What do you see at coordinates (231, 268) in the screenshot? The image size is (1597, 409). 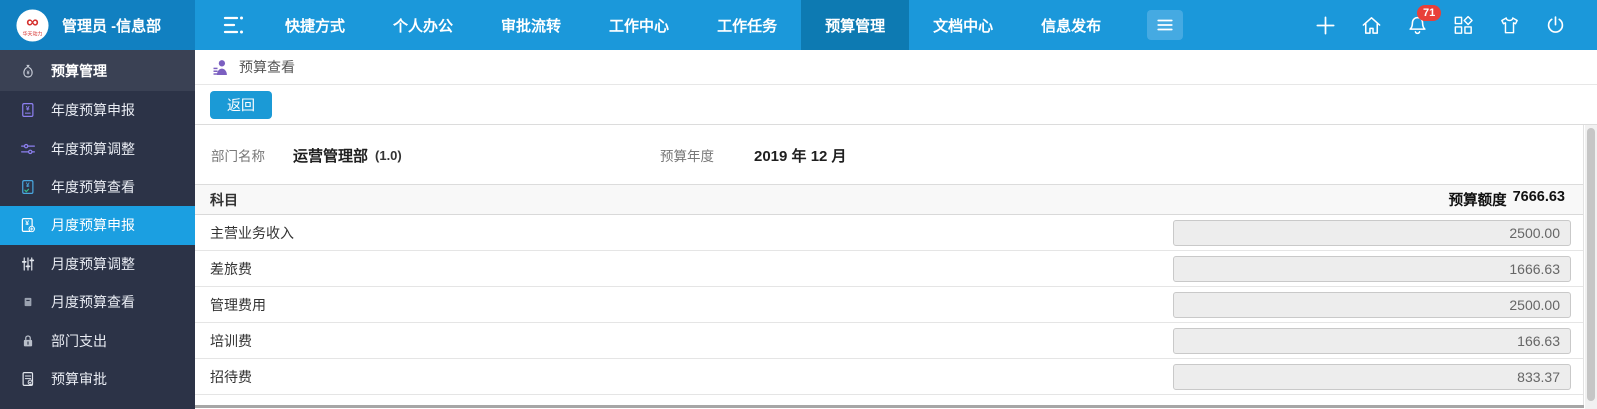 I see `subject-name: 差旅费` at bounding box center [231, 268].